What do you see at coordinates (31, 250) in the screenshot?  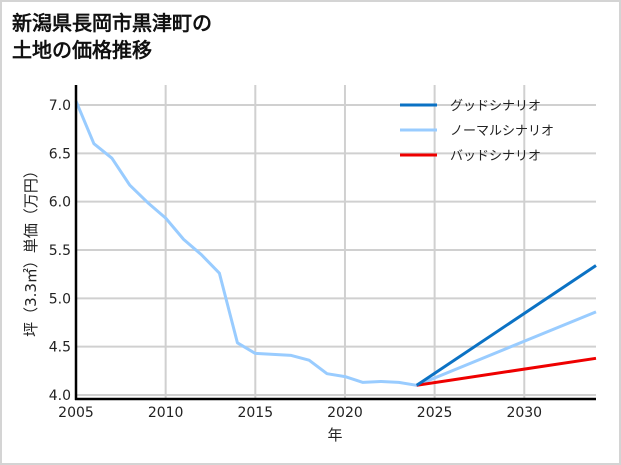 I see `y-axis-label: 坪（3.3㎡）単価（万円）` at bounding box center [31, 250].